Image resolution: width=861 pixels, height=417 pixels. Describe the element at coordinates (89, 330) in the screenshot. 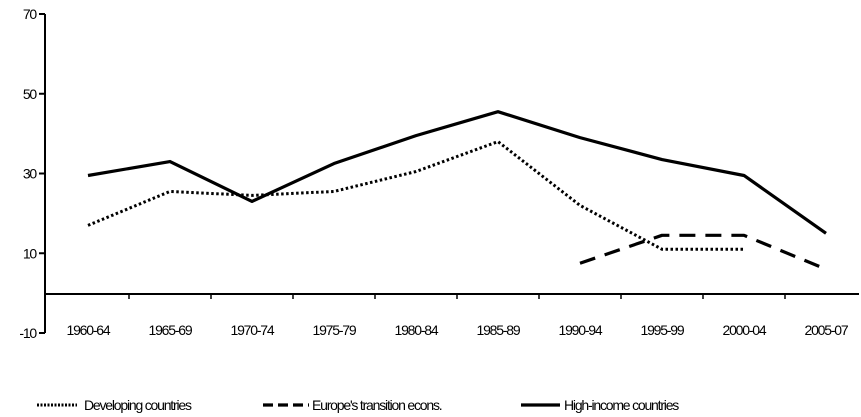

I see `x-tick-label: 1960-64` at that location.